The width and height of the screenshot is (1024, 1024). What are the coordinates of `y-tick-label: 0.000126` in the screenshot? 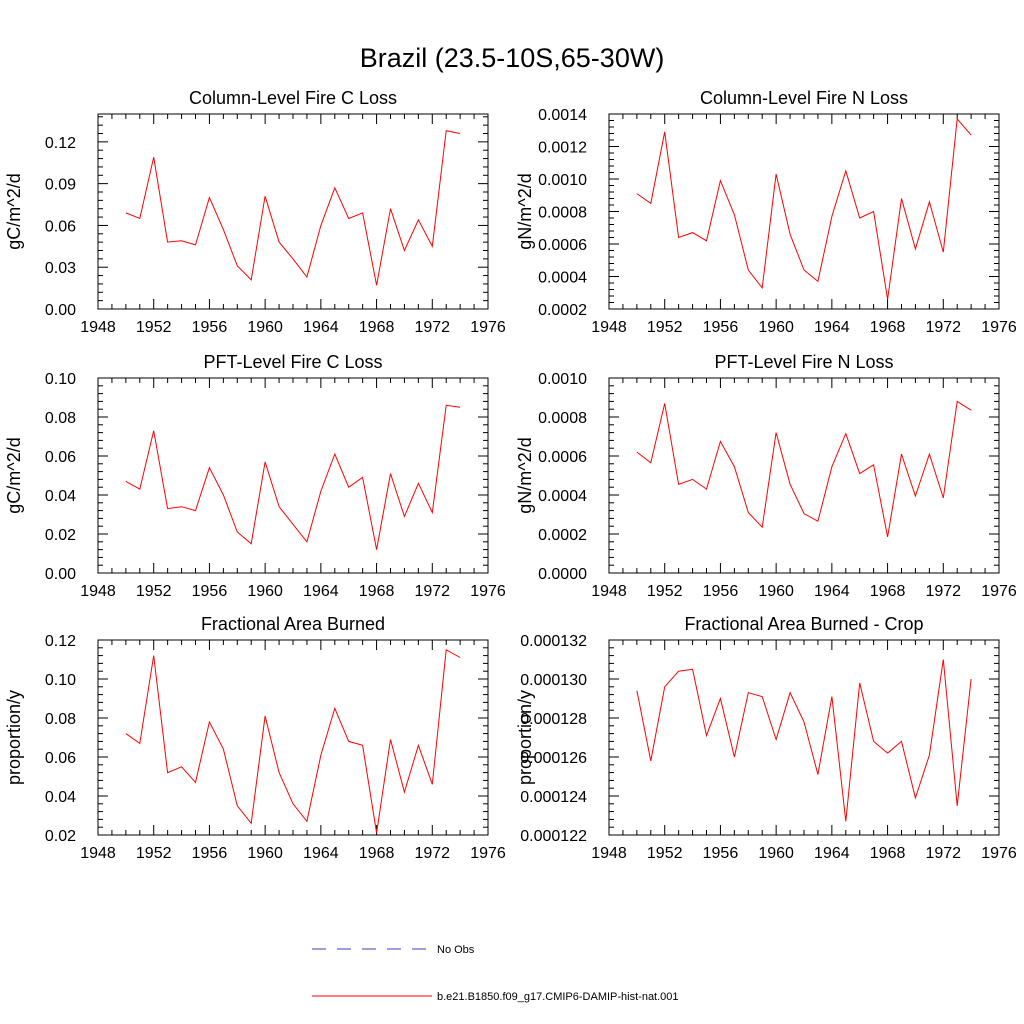 It's located at (553, 758).